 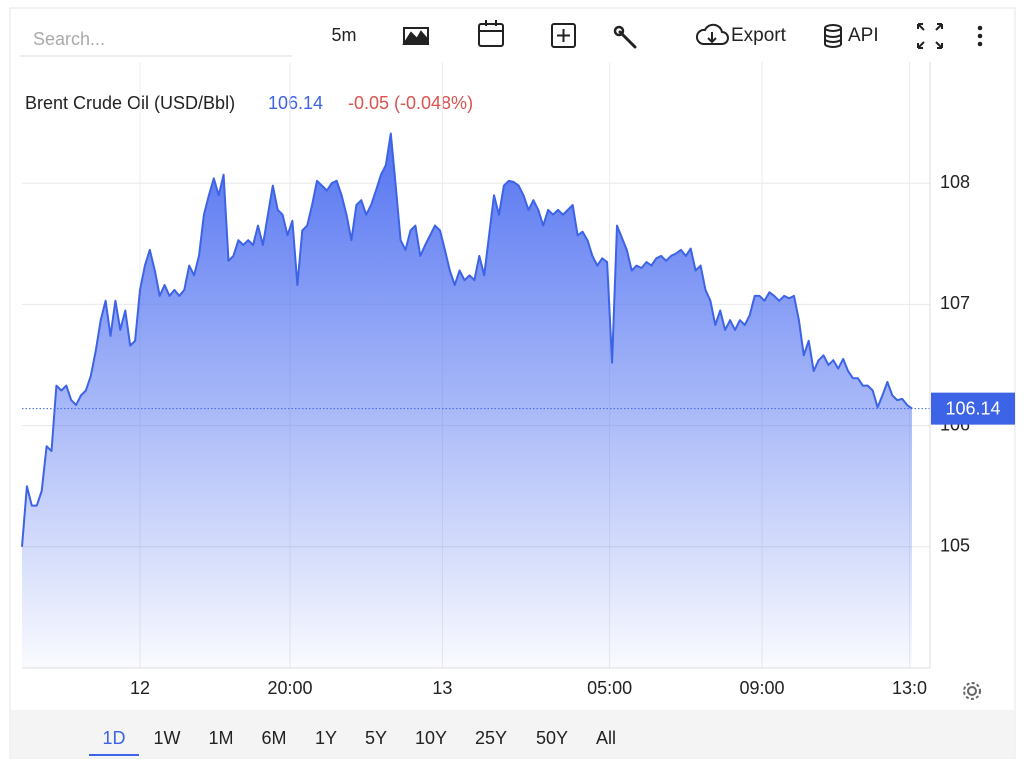 What do you see at coordinates (431, 738) in the screenshot?
I see `range-button: 10Y` at bounding box center [431, 738].